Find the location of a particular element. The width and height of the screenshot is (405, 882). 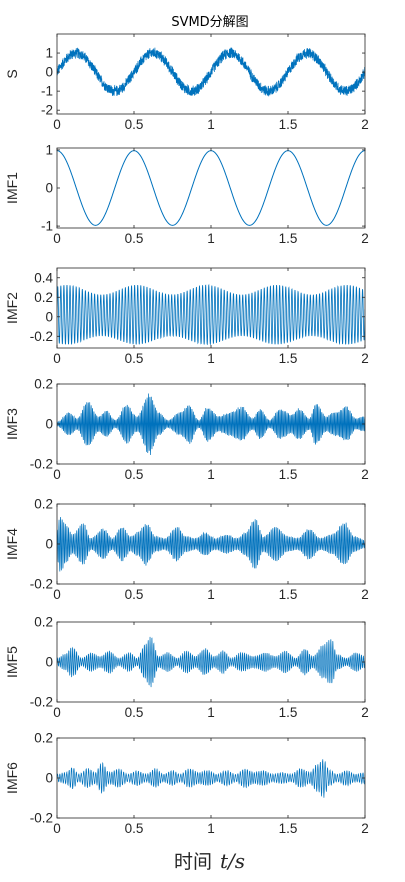

axes-frame is located at coordinates (211, 188).